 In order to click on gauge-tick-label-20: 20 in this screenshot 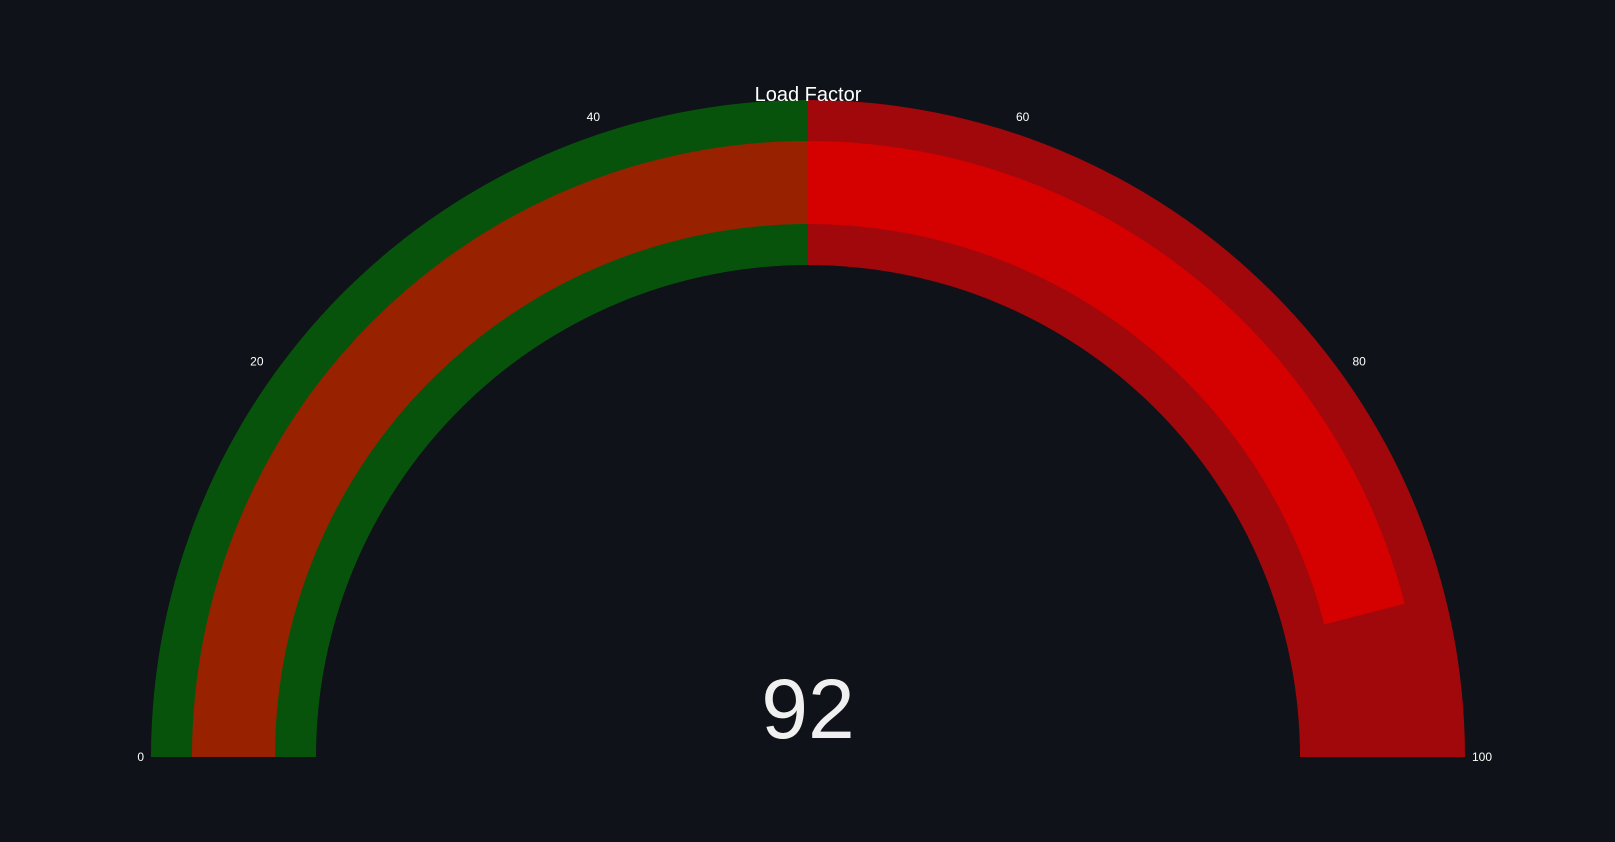, I will do `click(257, 361)`.